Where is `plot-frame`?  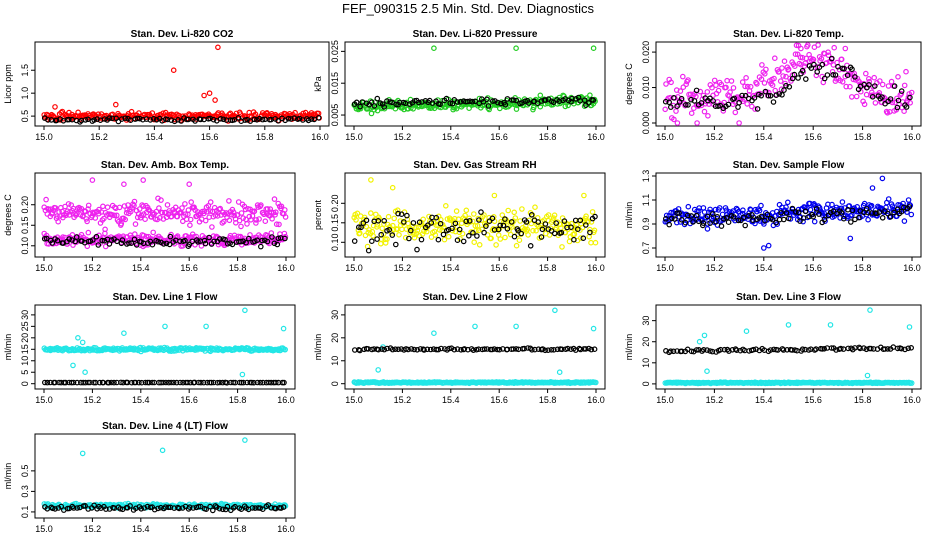
plot-frame is located at coordinates (182, 84).